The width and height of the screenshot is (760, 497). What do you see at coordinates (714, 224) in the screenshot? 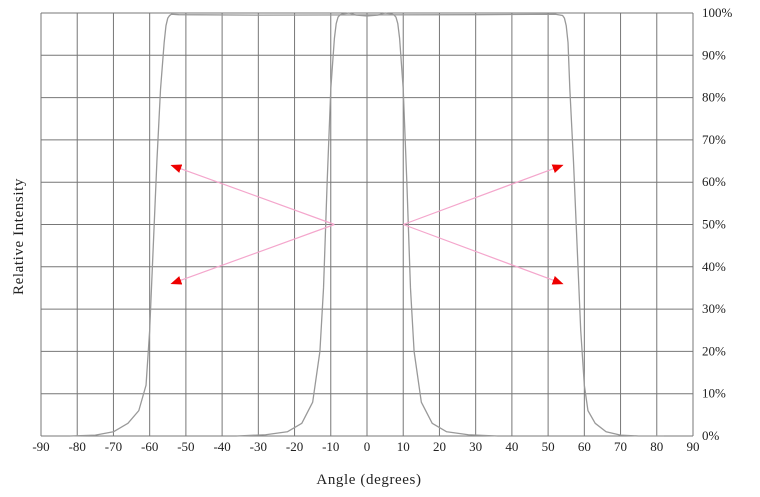
I see `y-tick-label: 50%` at bounding box center [714, 224].